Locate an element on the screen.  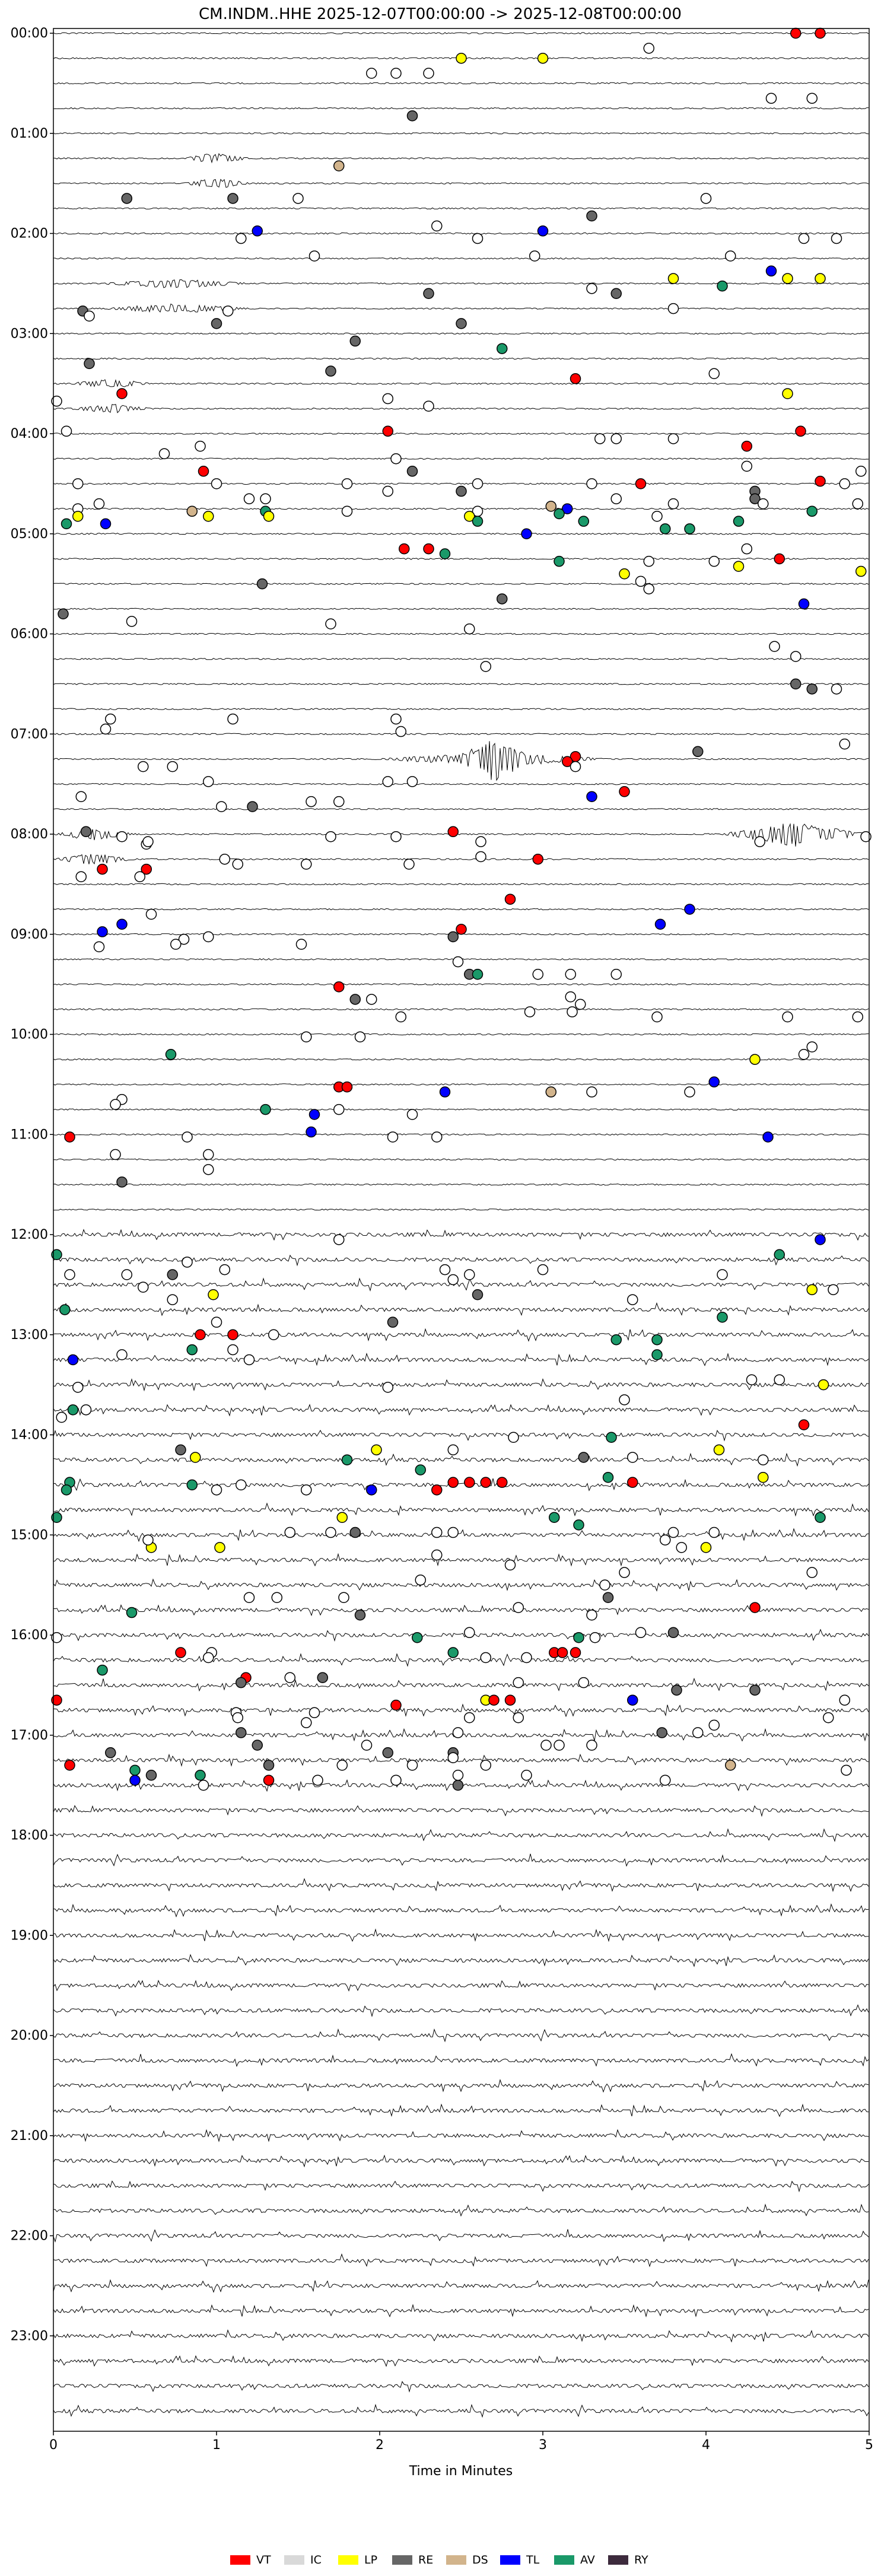
legend-swatch-ds is located at coordinates (456, 2560).